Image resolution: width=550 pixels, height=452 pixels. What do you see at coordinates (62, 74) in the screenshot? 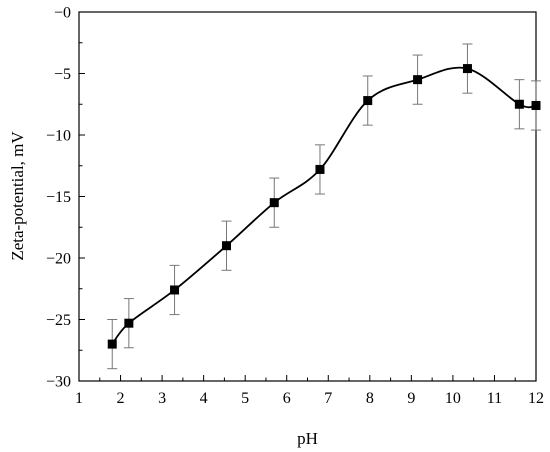
I see `y-tick-label: −5` at bounding box center [62, 74].